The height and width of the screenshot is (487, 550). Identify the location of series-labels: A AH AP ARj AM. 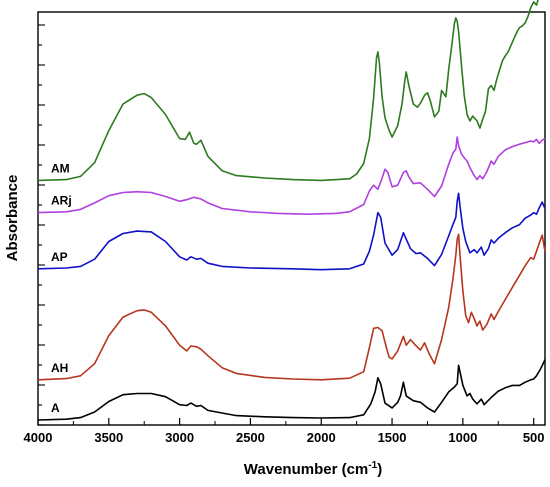
(61, 288).